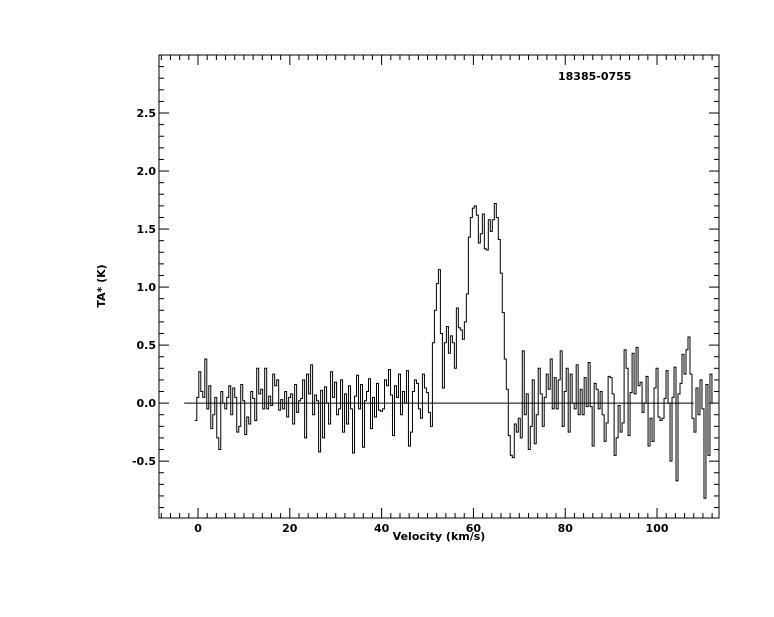 This screenshot has height=617, width=774. I want to click on y-tick-label: 0.5, so click(147, 345).